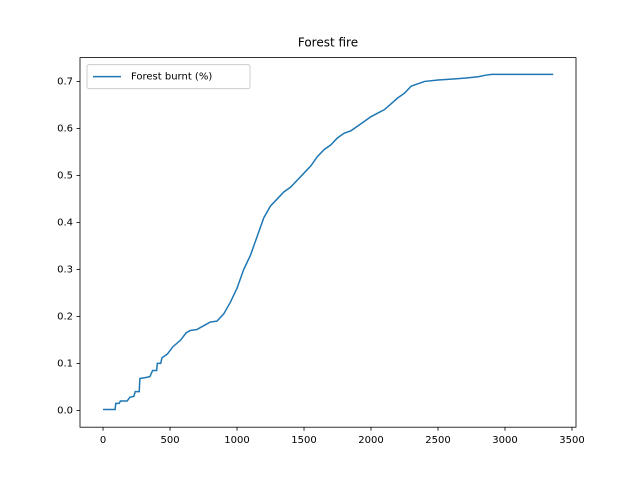 The image size is (640, 480). What do you see at coordinates (65, 316) in the screenshot?
I see `y-tick-label: 0.2` at bounding box center [65, 316].